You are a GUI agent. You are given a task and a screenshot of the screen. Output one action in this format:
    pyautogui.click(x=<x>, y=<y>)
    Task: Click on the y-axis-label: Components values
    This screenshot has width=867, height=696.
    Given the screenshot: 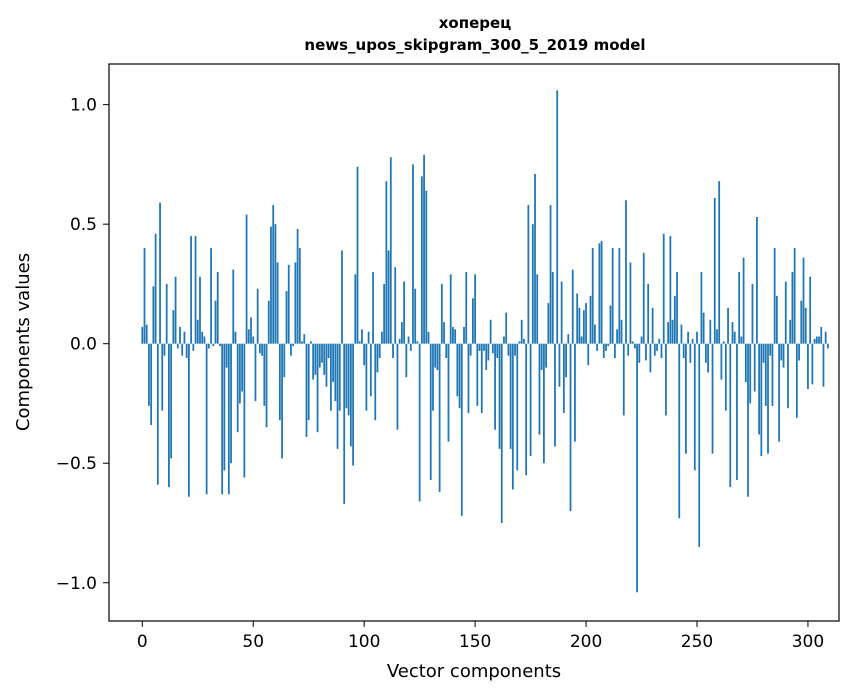 What is the action you would take?
    pyautogui.click(x=23, y=342)
    